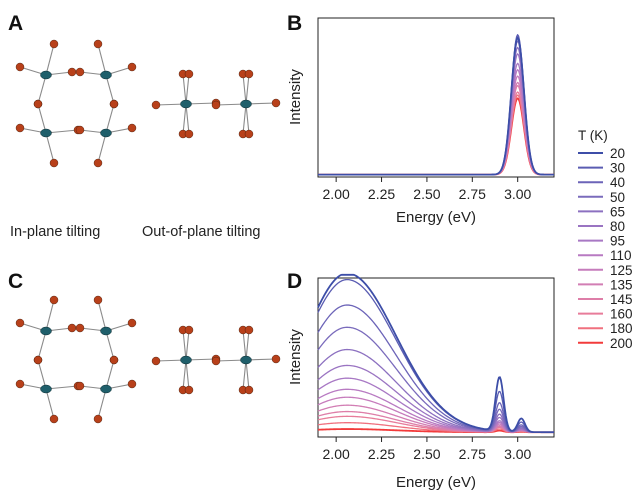  What do you see at coordinates (436, 133) in the screenshot?
I see `series-line-160K` at bounding box center [436, 133].